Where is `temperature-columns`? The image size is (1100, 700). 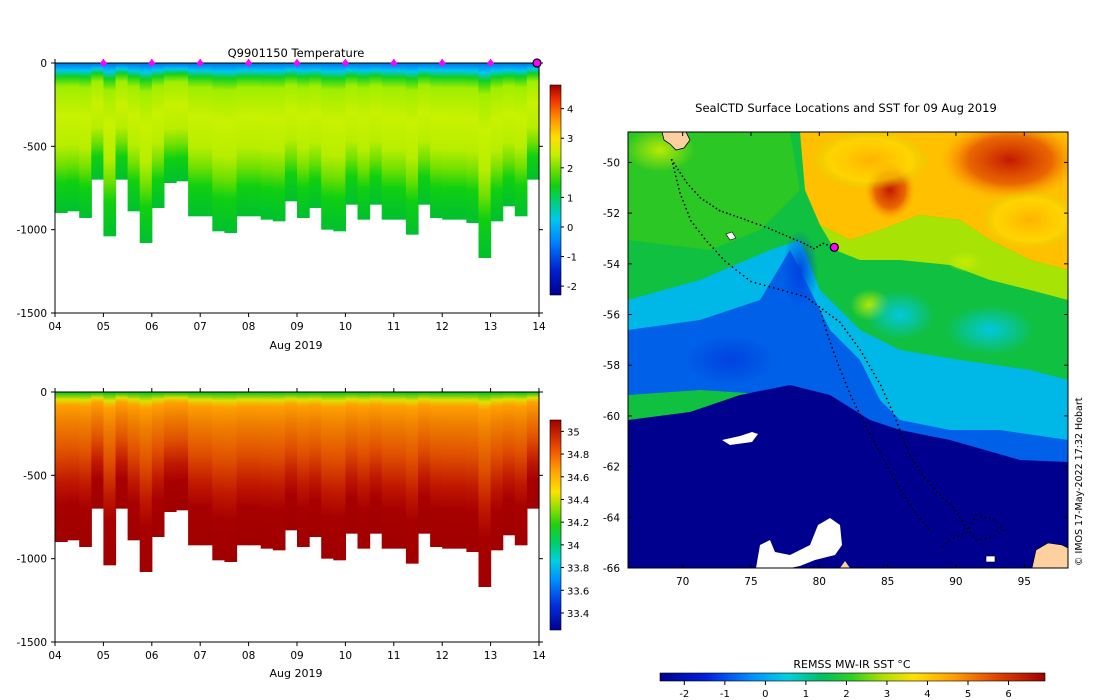 temperature-columns is located at coordinates (297, 160).